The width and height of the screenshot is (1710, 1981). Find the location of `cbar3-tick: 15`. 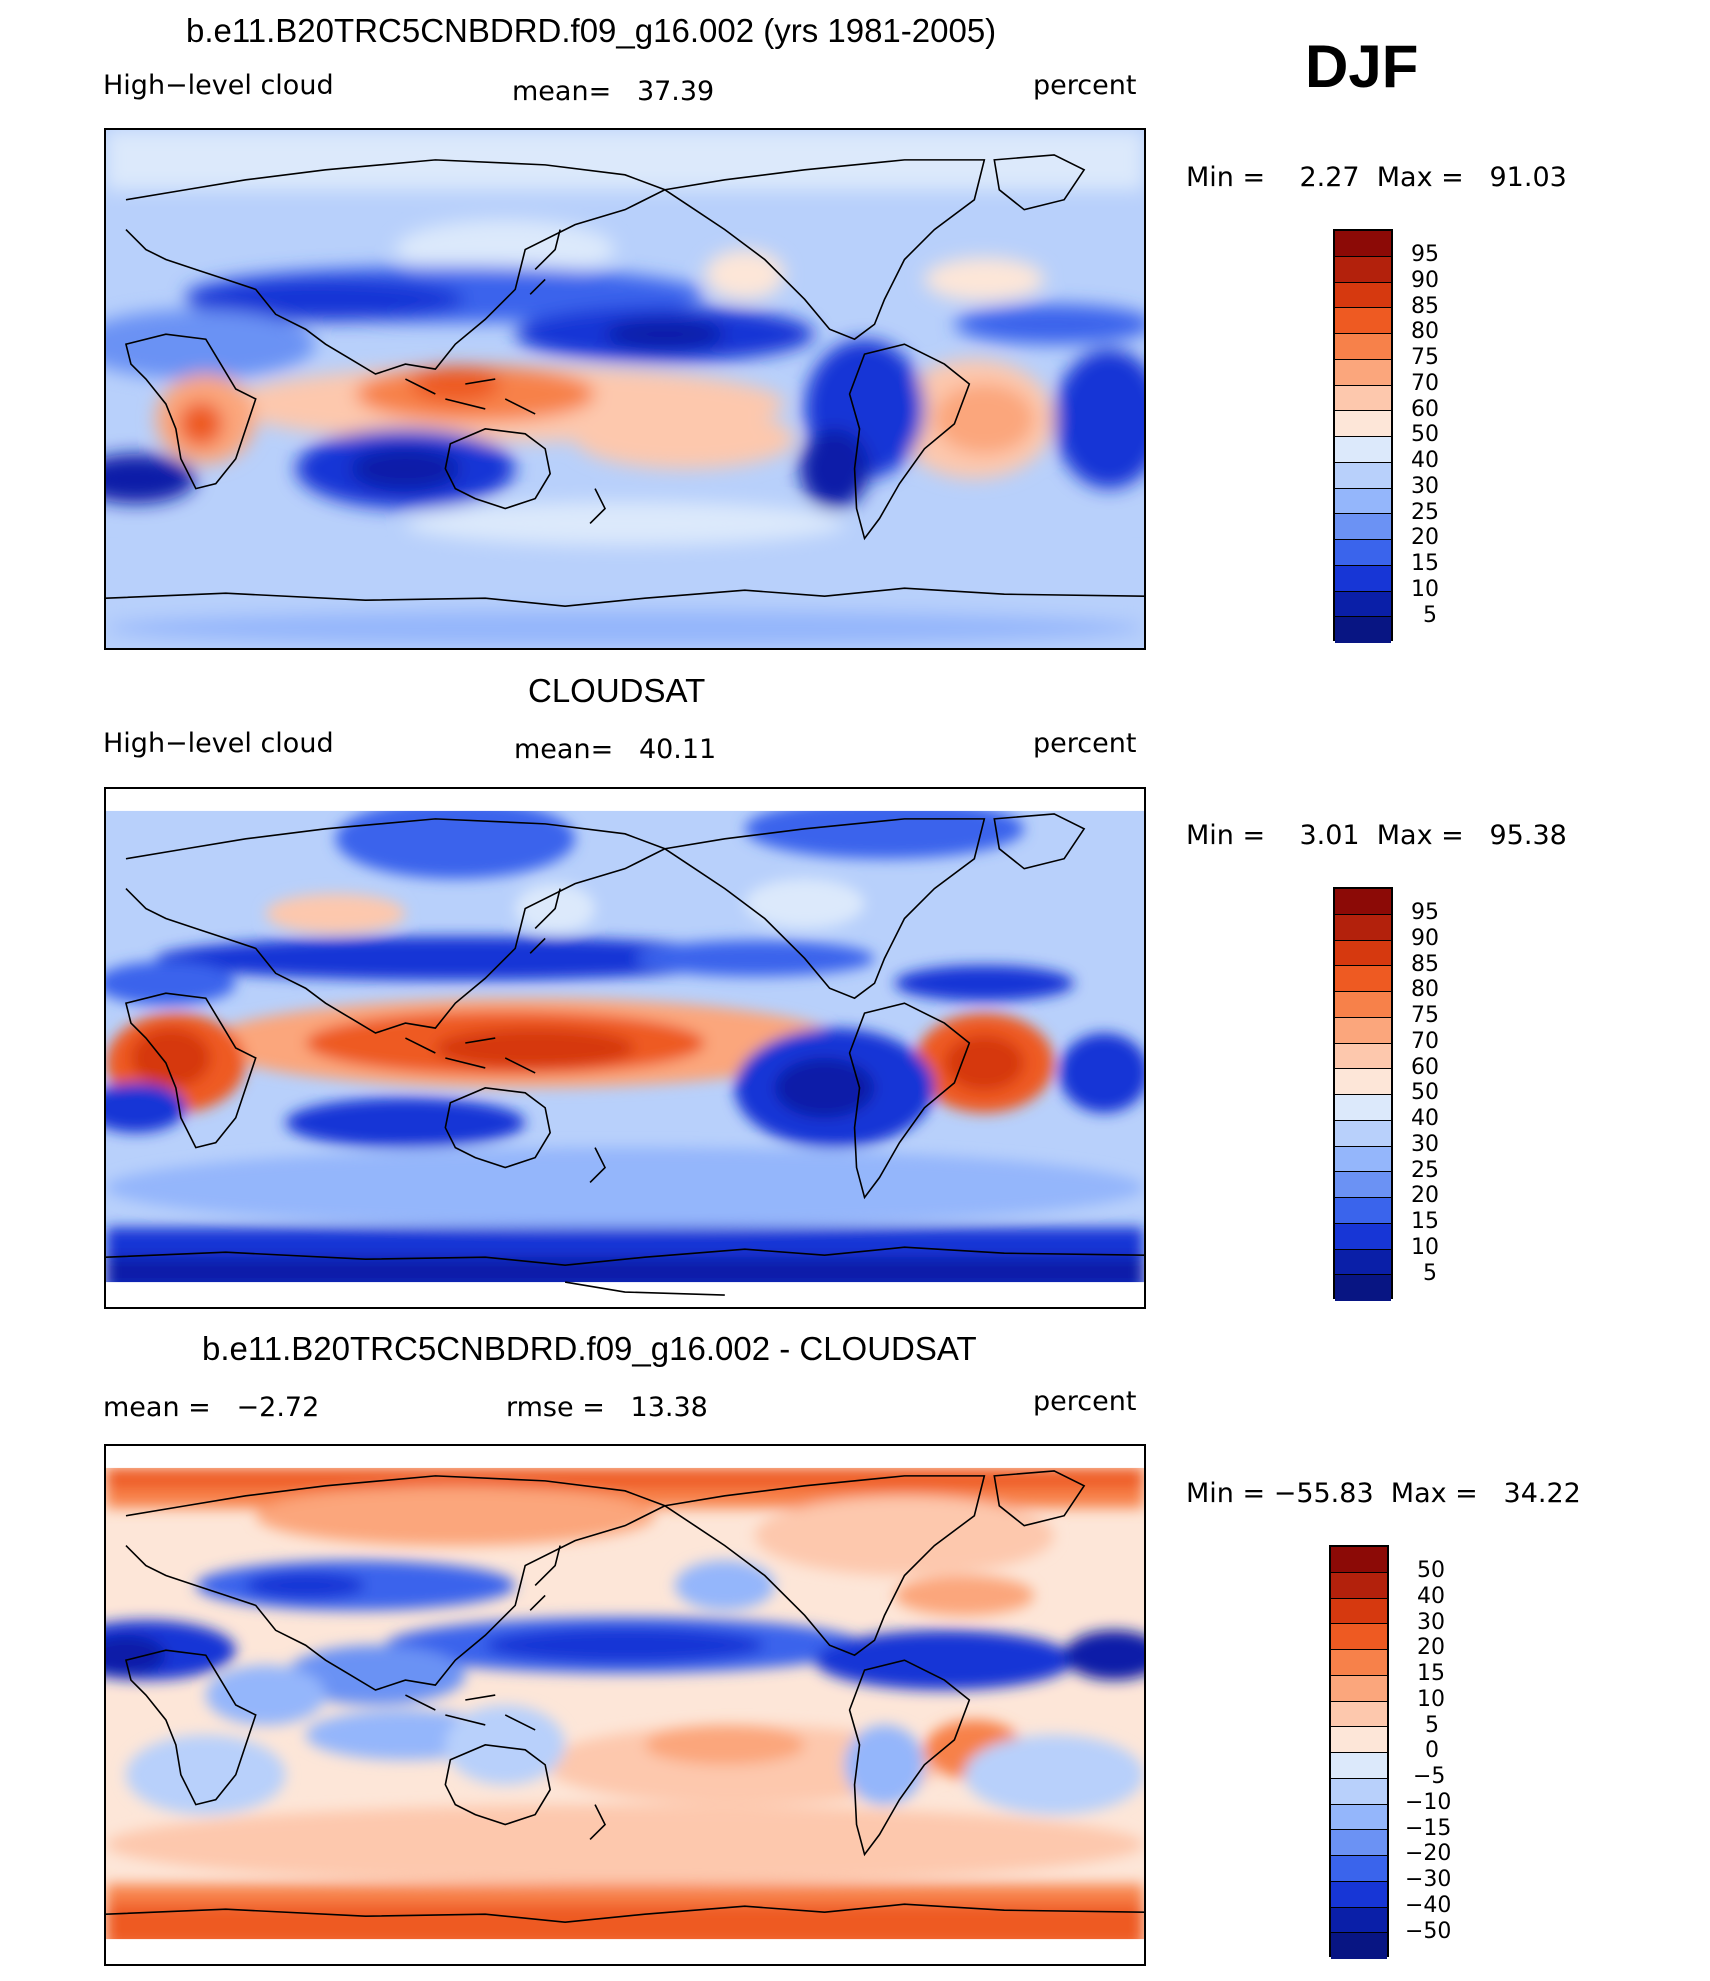

cbar3-tick: 15 is located at coordinates (1431, 1673).